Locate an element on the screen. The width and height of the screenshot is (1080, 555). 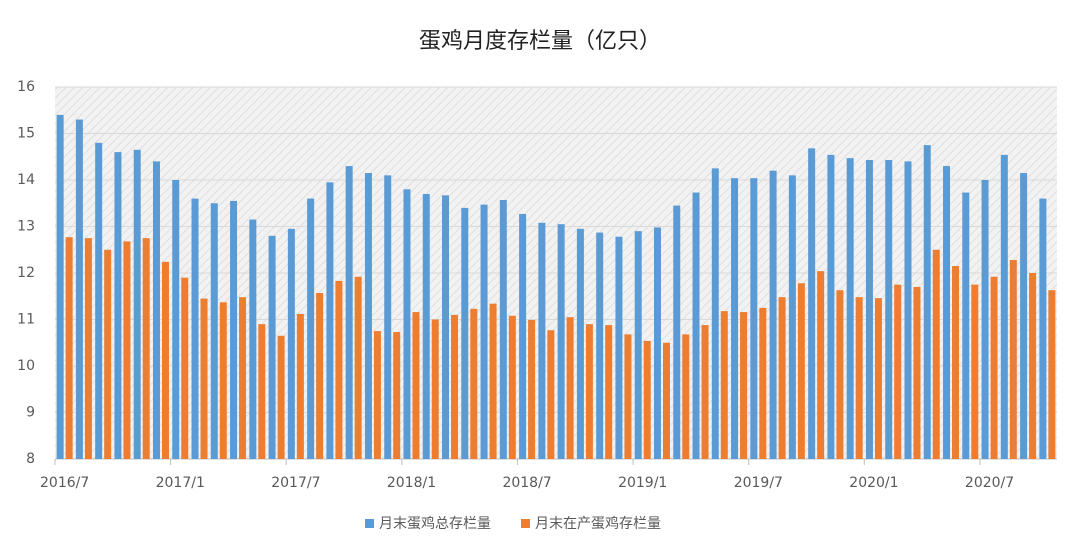
y-tick-label: 11 is located at coordinates (26, 320).